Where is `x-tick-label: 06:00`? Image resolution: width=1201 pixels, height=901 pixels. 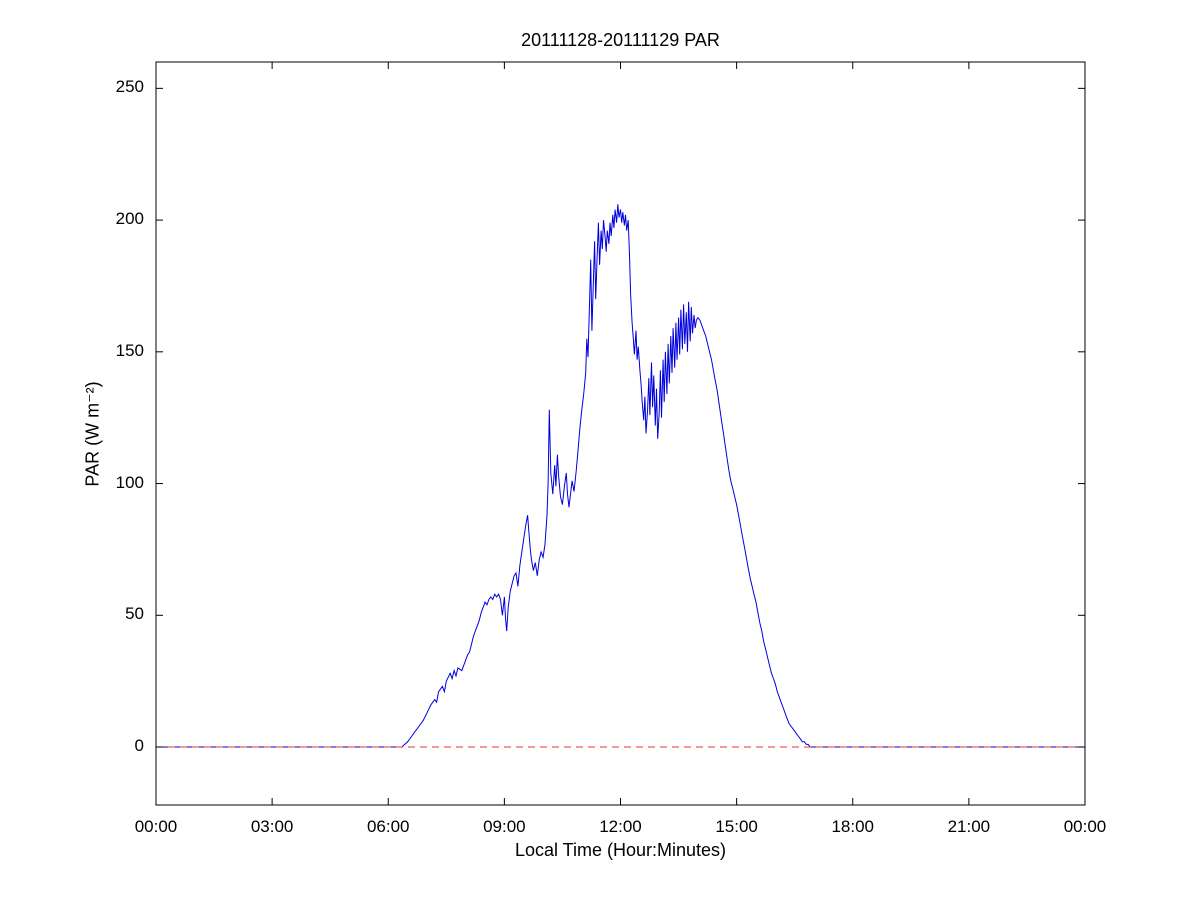 x-tick-label: 06:00 is located at coordinates (388, 826).